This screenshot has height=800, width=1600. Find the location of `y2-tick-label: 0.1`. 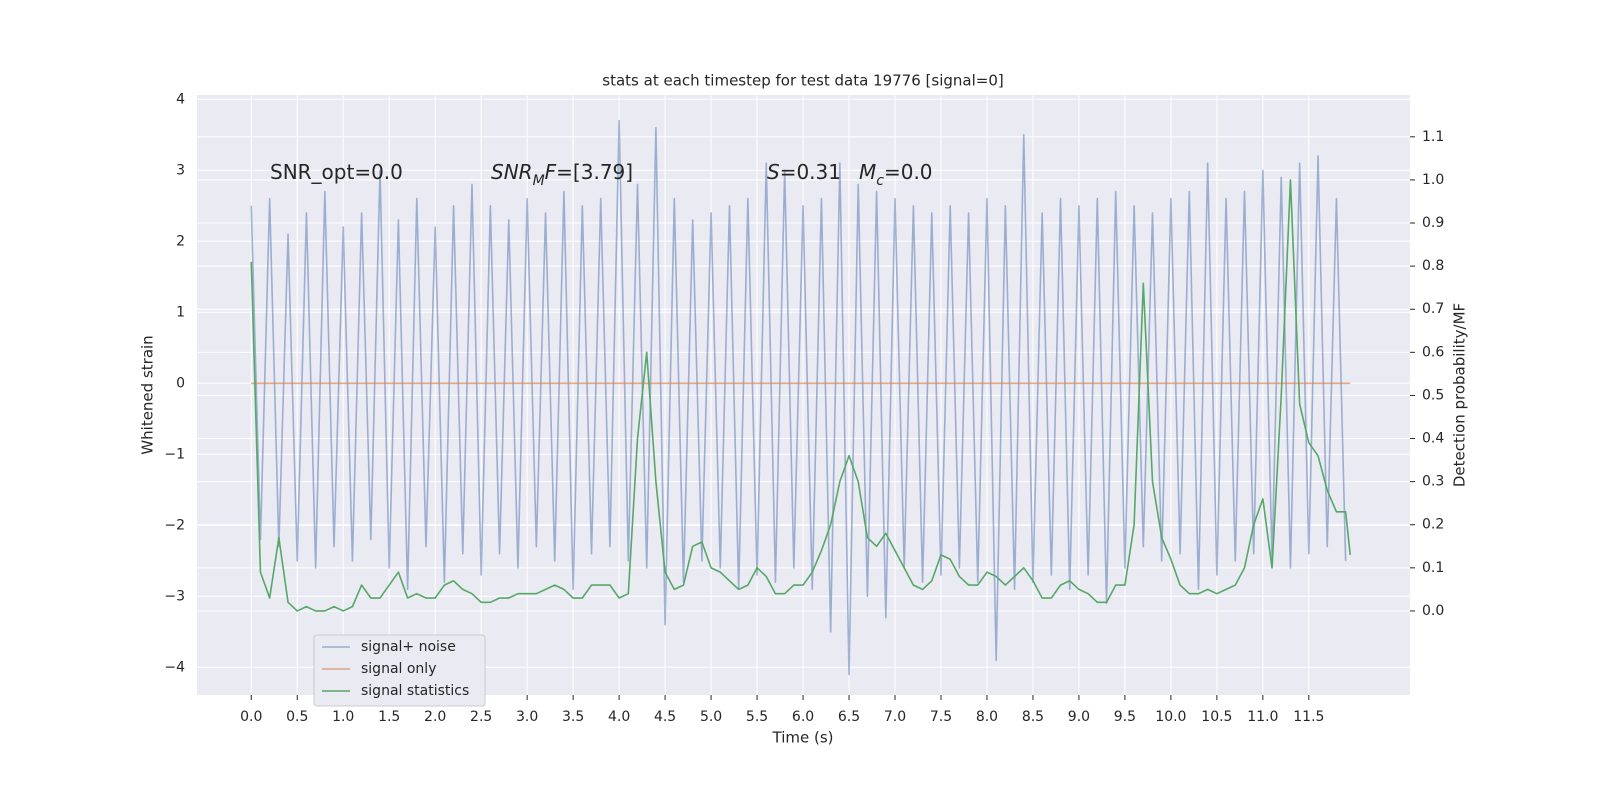

y2-tick-label: 0.1 is located at coordinates (1433, 568).